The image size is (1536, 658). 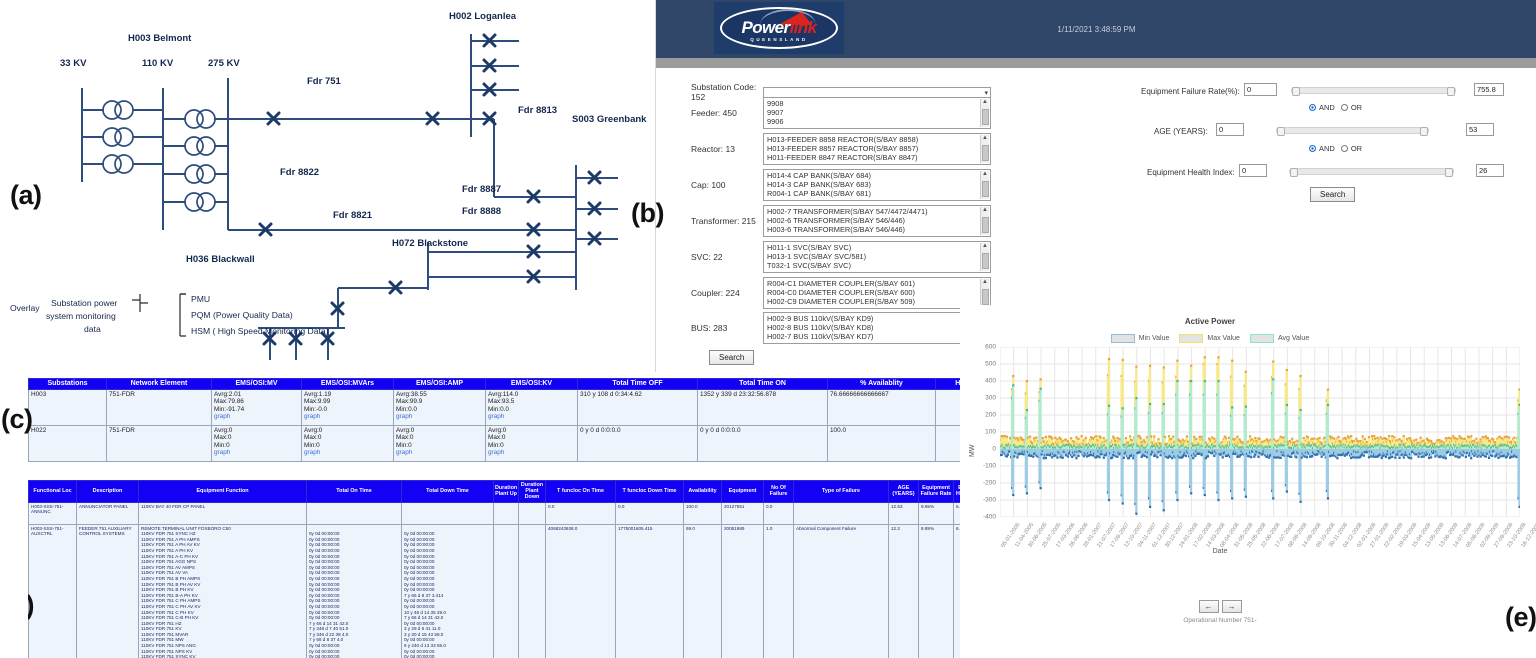 I want to click on feeder-listbox: 9908 9907 9906 9905 ▲ ▼, so click(x=877, y=113).